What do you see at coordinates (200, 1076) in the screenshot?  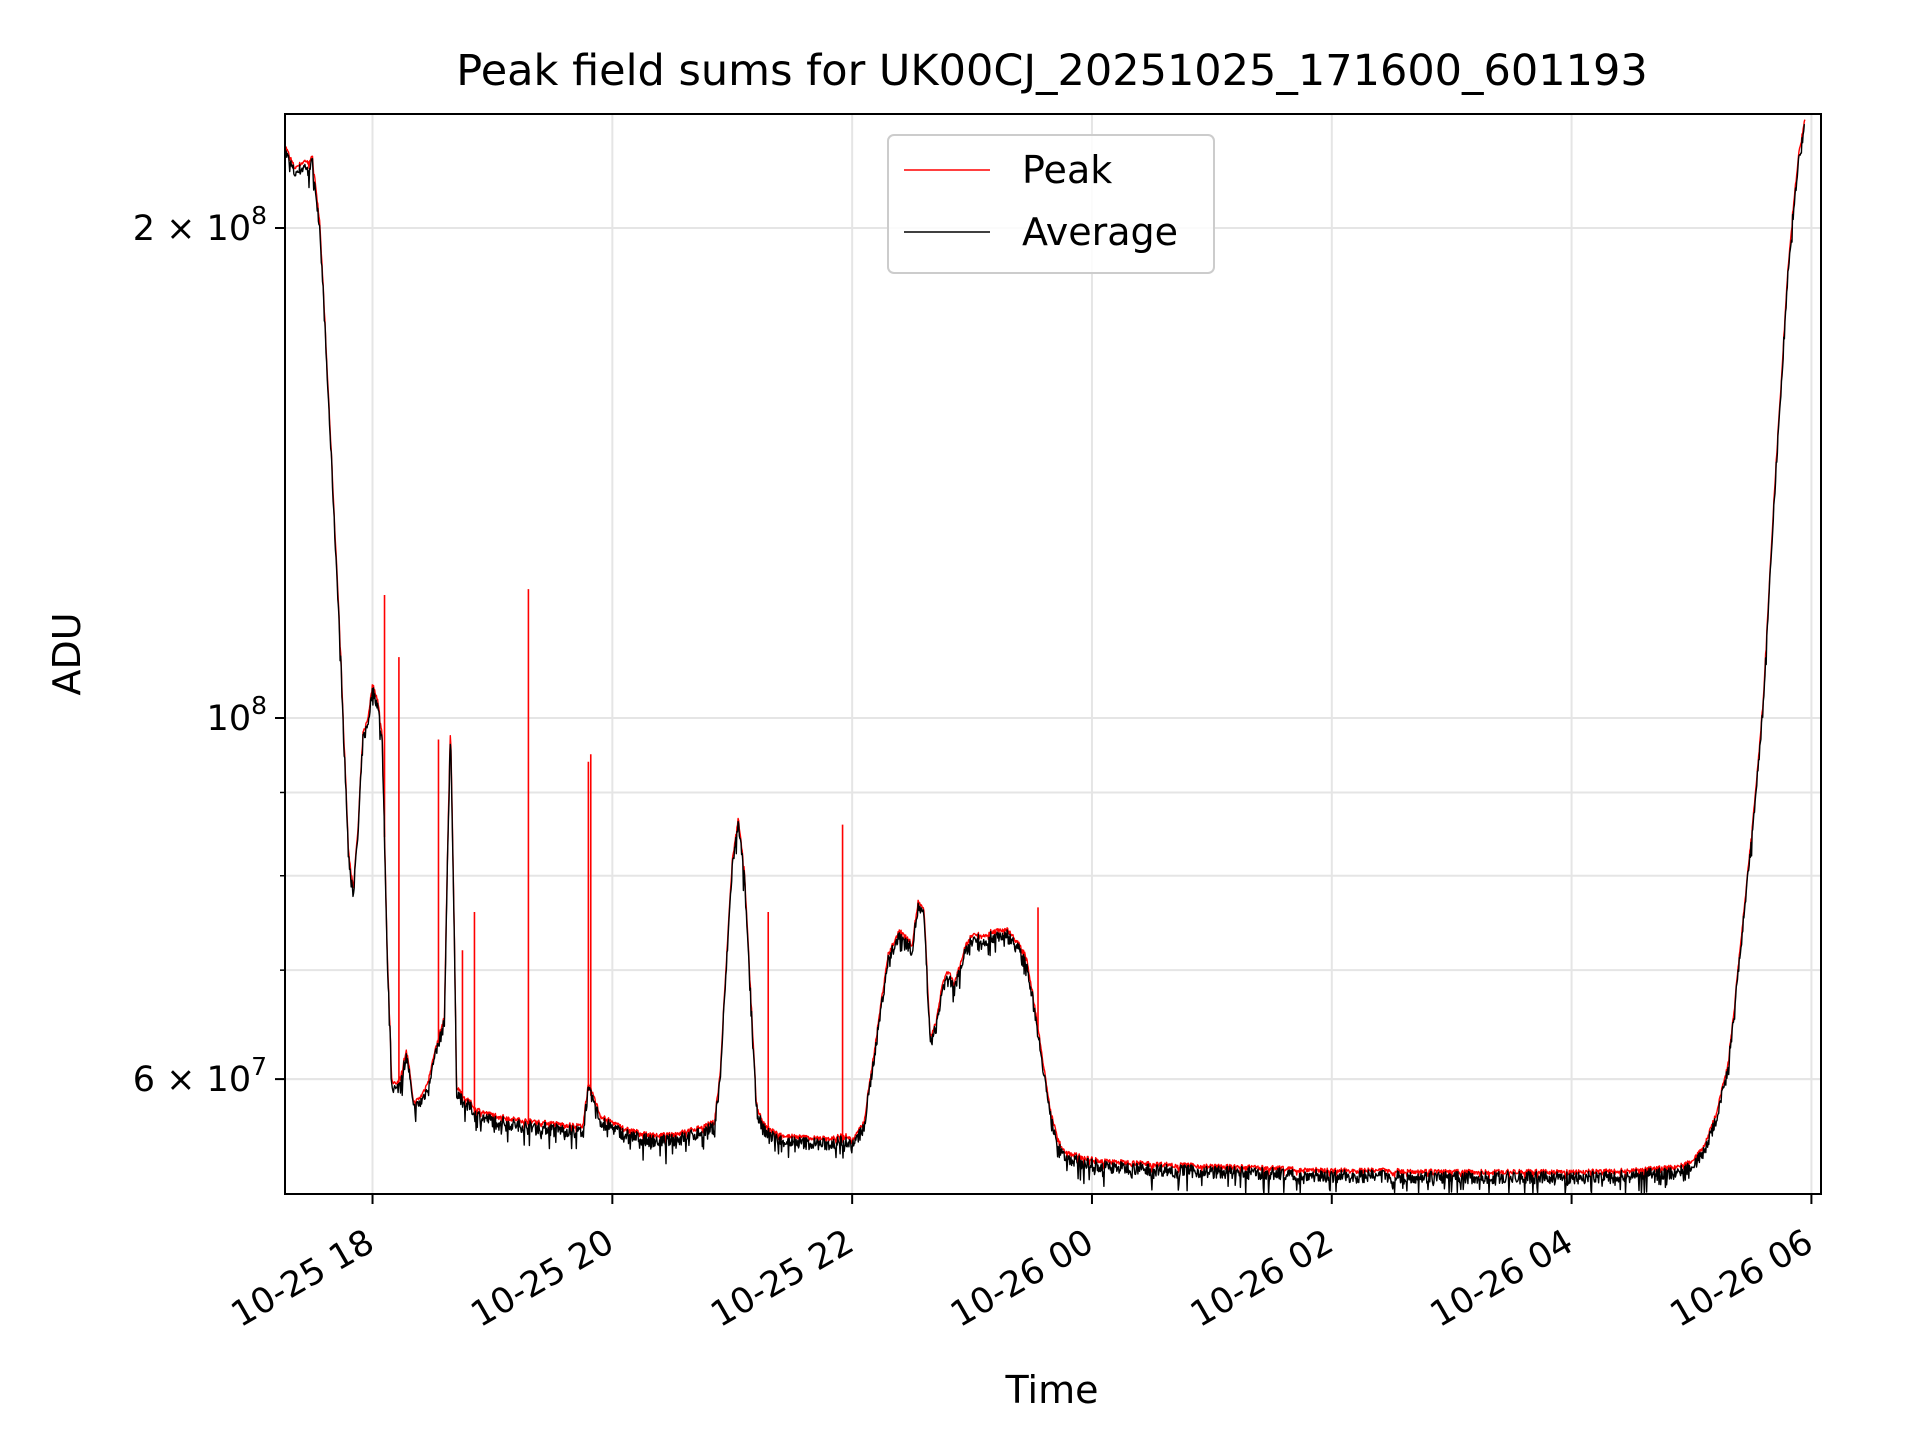 I see `y-tick-label: 6 × 107` at bounding box center [200, 1076].